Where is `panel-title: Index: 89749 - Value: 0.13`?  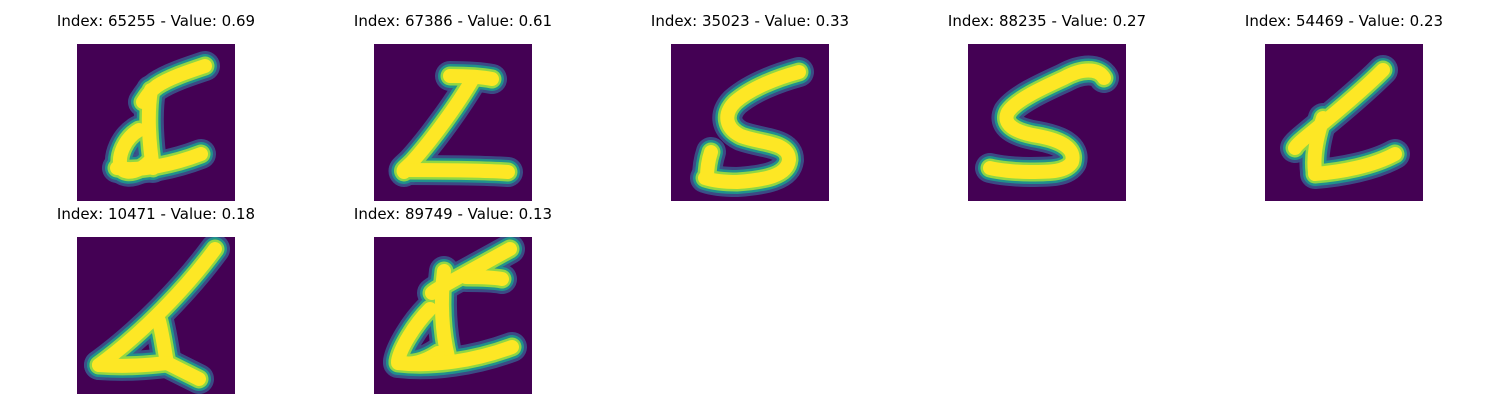
panel-title: Index: 89749 - Value: 0.13 is located at coordinates (453, 214).